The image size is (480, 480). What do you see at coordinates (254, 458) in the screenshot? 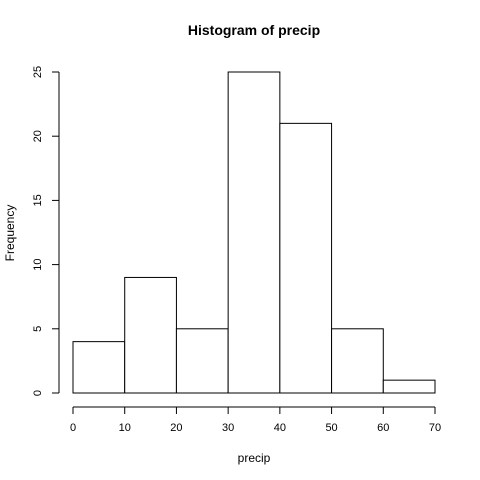
I see `x-axis-label: precip` at bounding box center [254, 458].